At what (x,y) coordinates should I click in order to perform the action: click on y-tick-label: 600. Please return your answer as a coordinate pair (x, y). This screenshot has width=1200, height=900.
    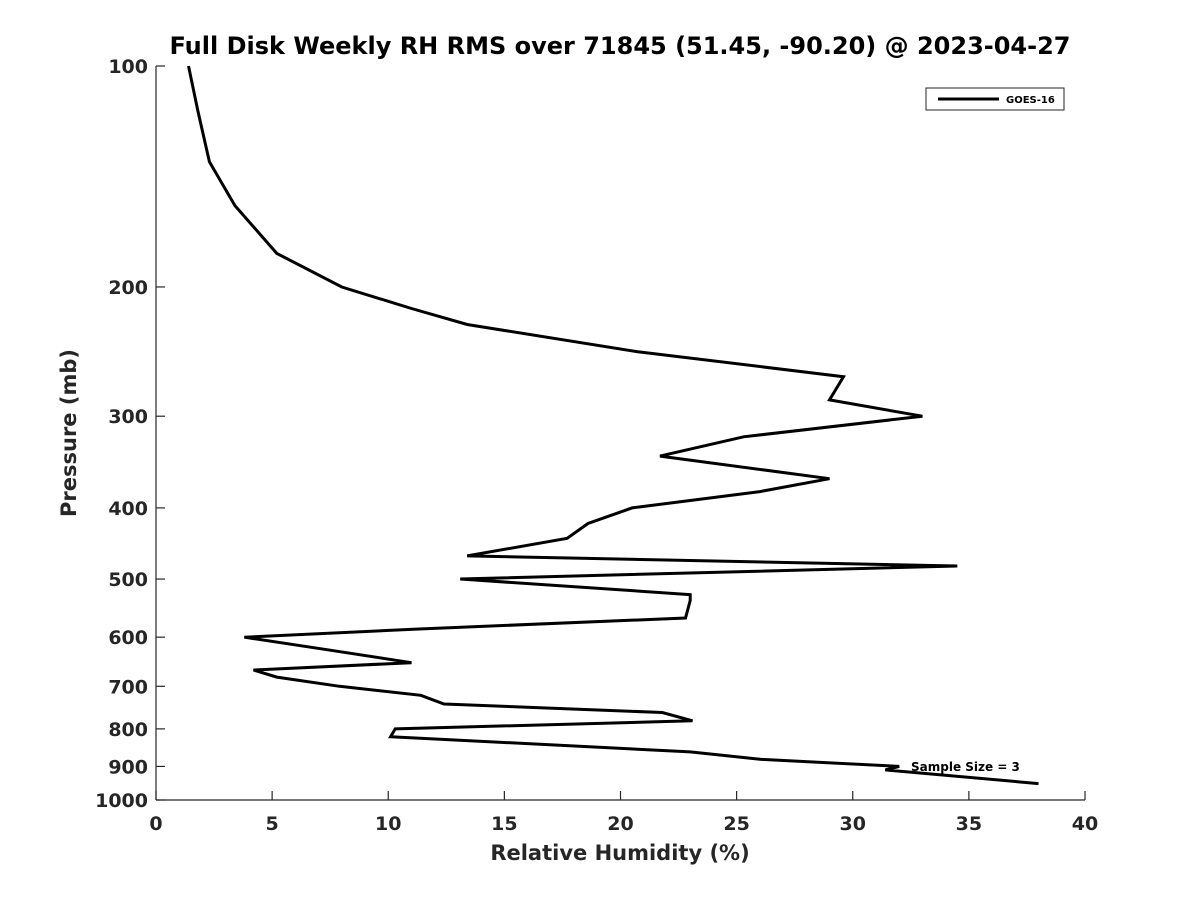
    Looking at the image, I should click on (128, 638).